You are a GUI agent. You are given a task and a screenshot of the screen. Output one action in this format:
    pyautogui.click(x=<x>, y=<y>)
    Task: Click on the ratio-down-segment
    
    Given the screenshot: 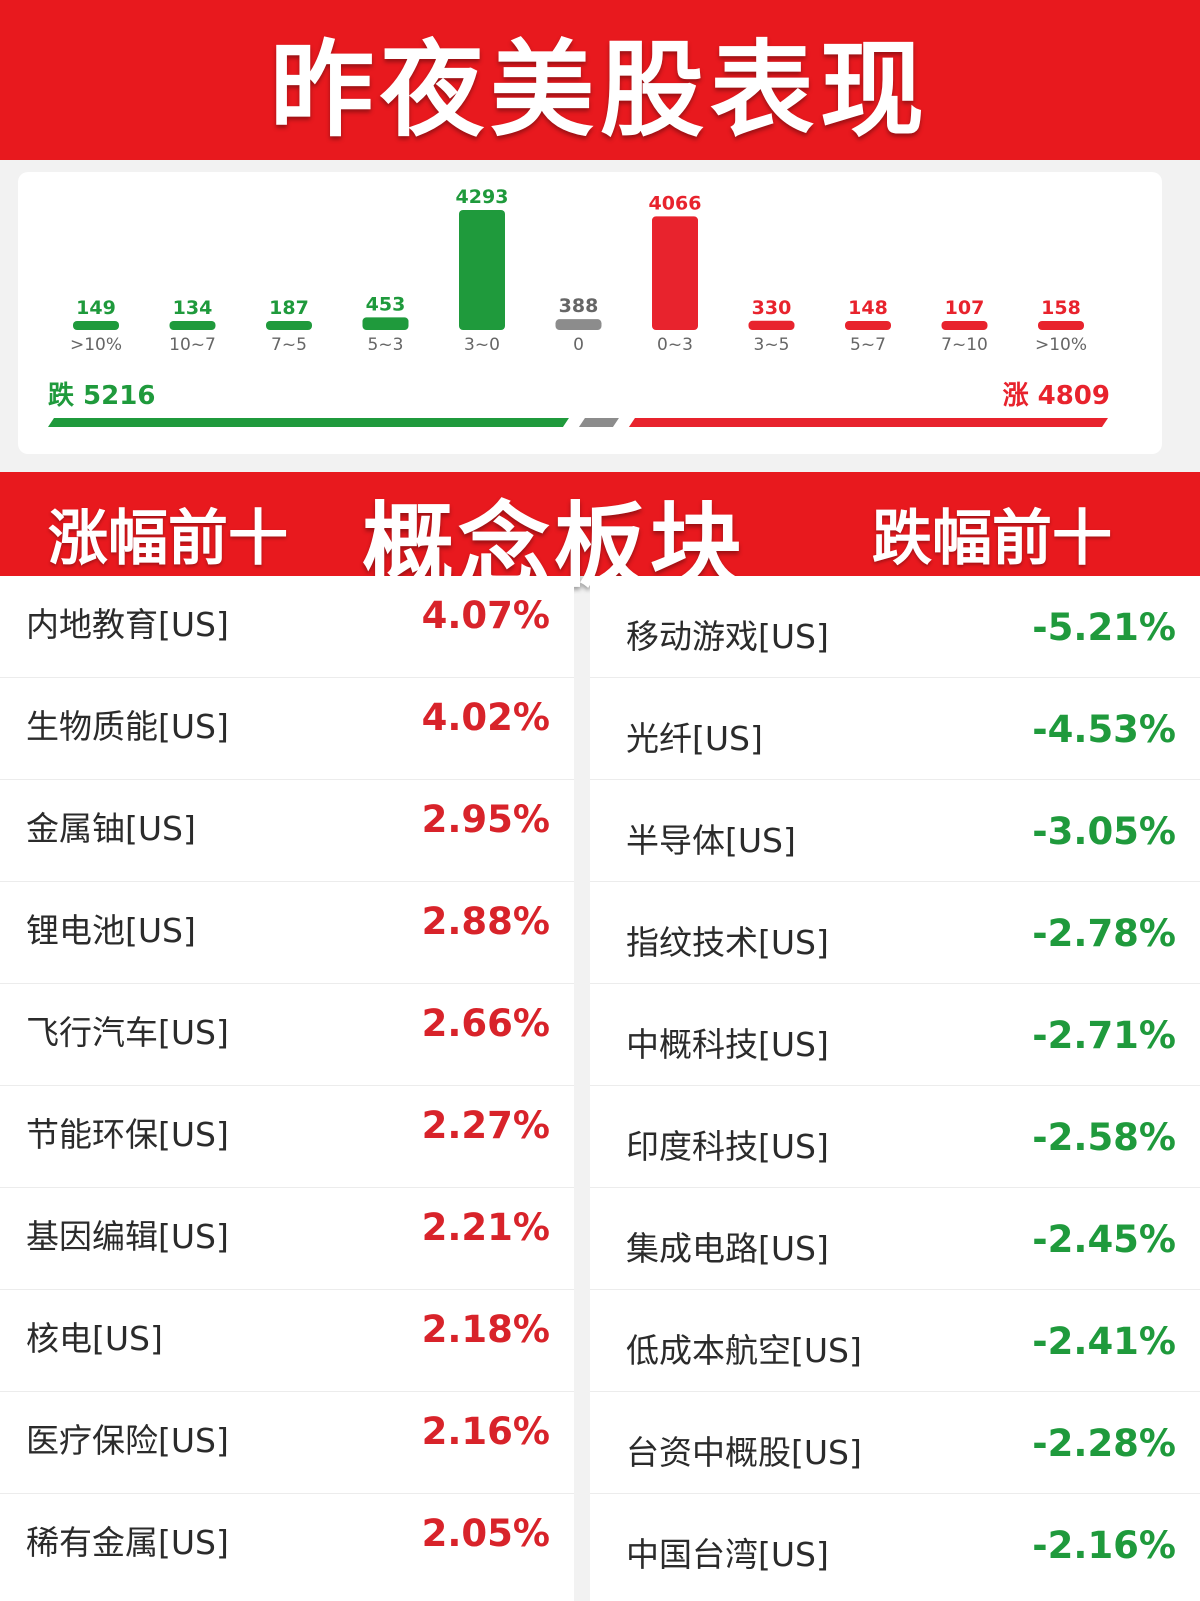 What is the action you would take?
    pyautogui.click(x=308, y=422)
    